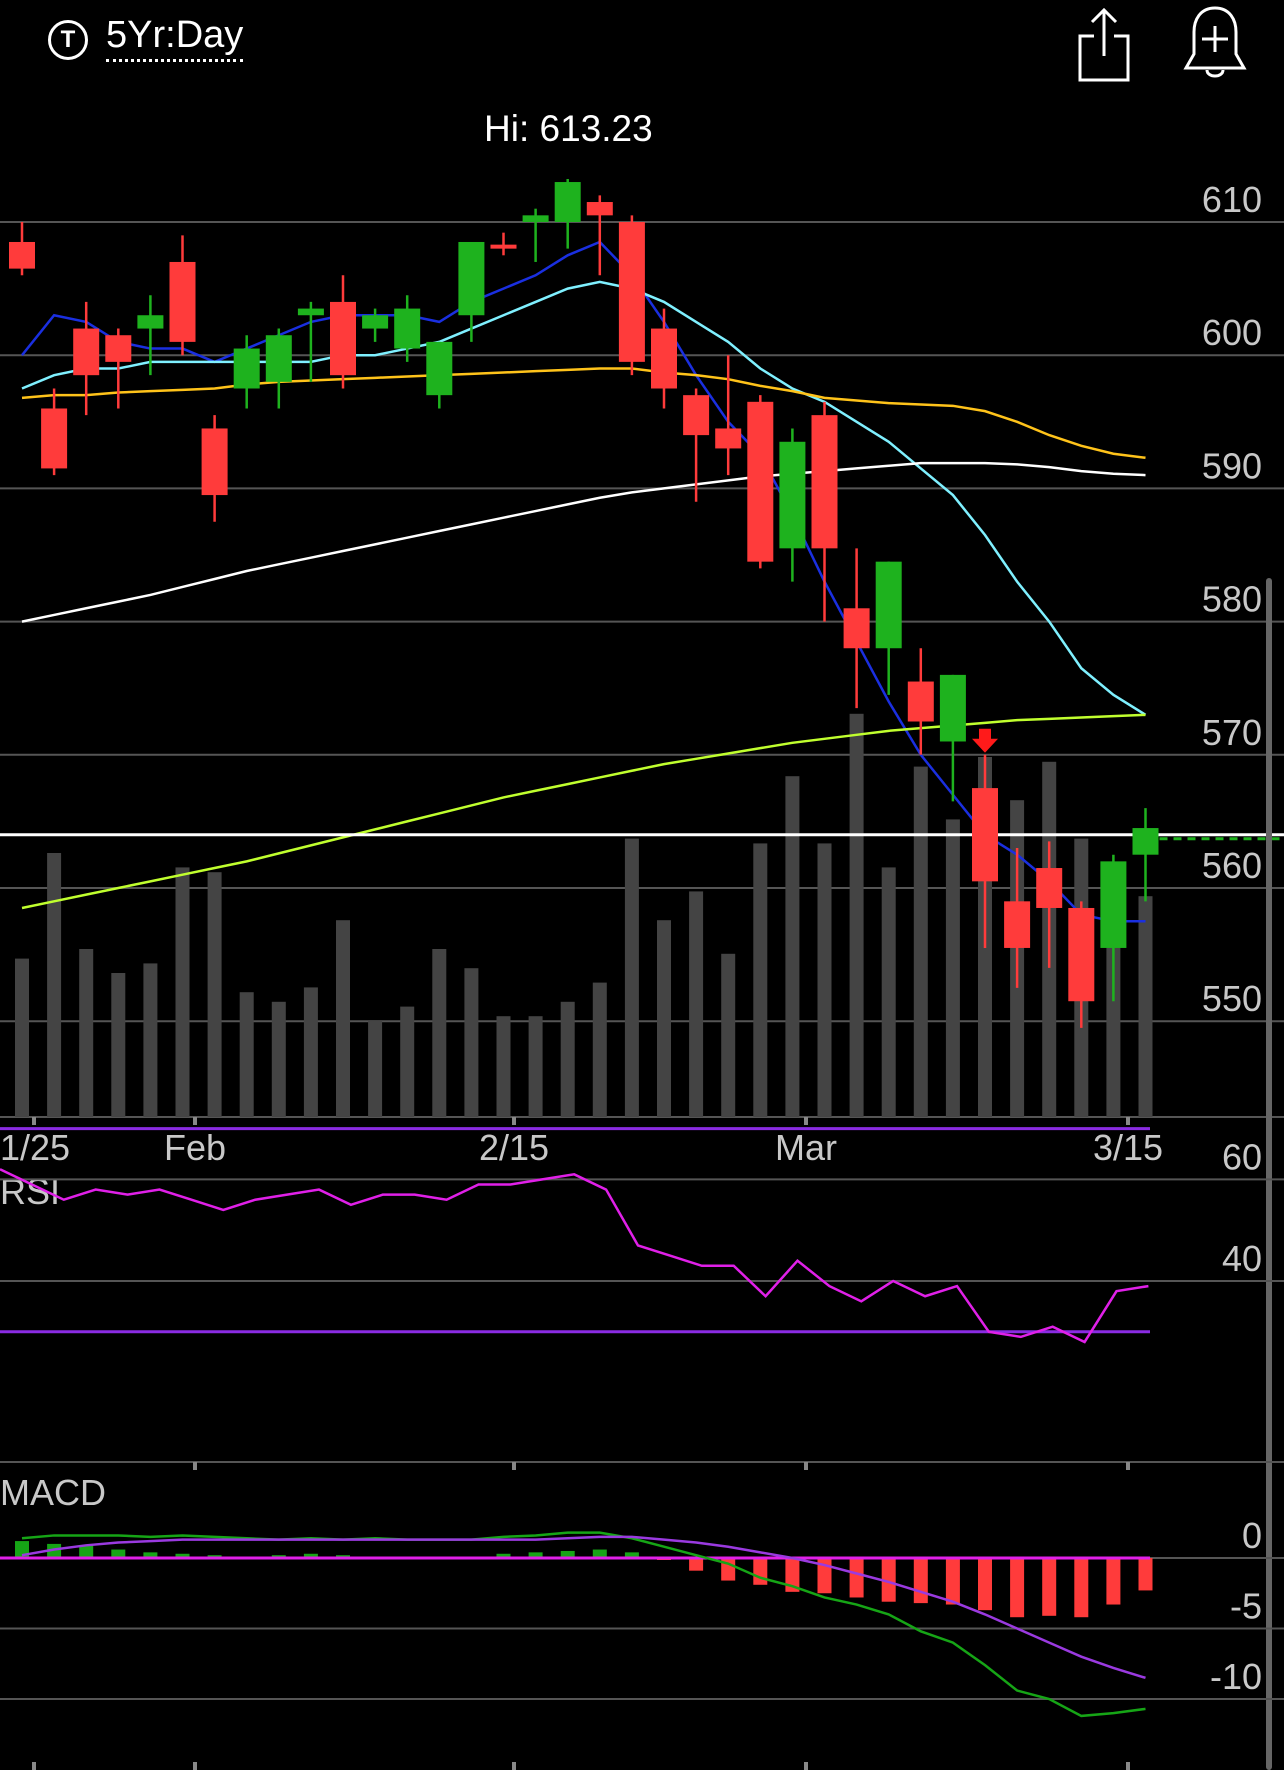  I want to click on x-tick-label: Mar, so click(806, 1147).